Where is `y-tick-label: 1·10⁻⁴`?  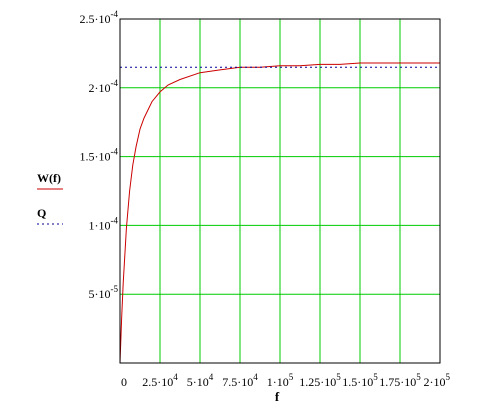
y-tick-label: 1·10⁻⁴ is located at coordinates (104, 223).